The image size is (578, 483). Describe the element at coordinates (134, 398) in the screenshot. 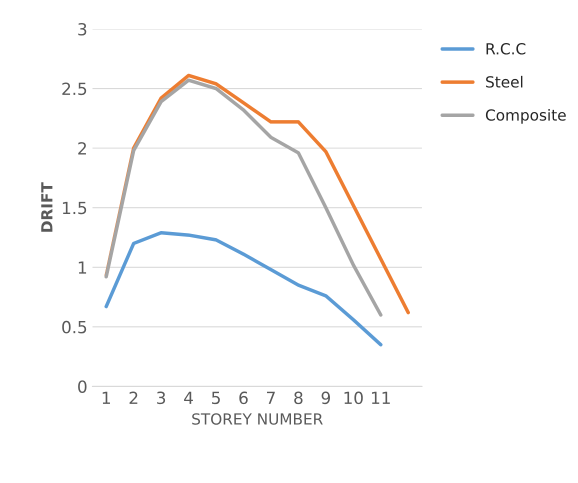

I see `x-tick-label: 2` at that location.